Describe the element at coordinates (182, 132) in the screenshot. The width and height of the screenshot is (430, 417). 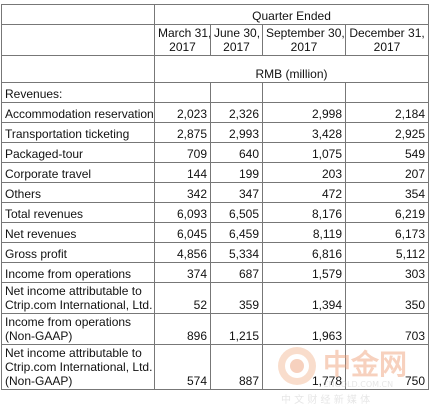
I see `cell: 2,875` at that location.